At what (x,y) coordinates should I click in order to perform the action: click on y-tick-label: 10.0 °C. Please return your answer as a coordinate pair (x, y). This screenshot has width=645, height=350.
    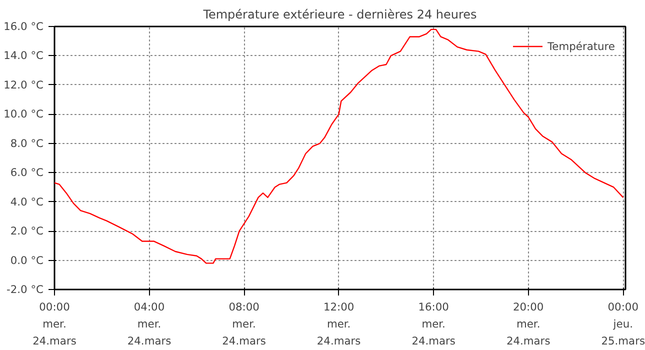
    Looking at the image, I should click on (24, 114).